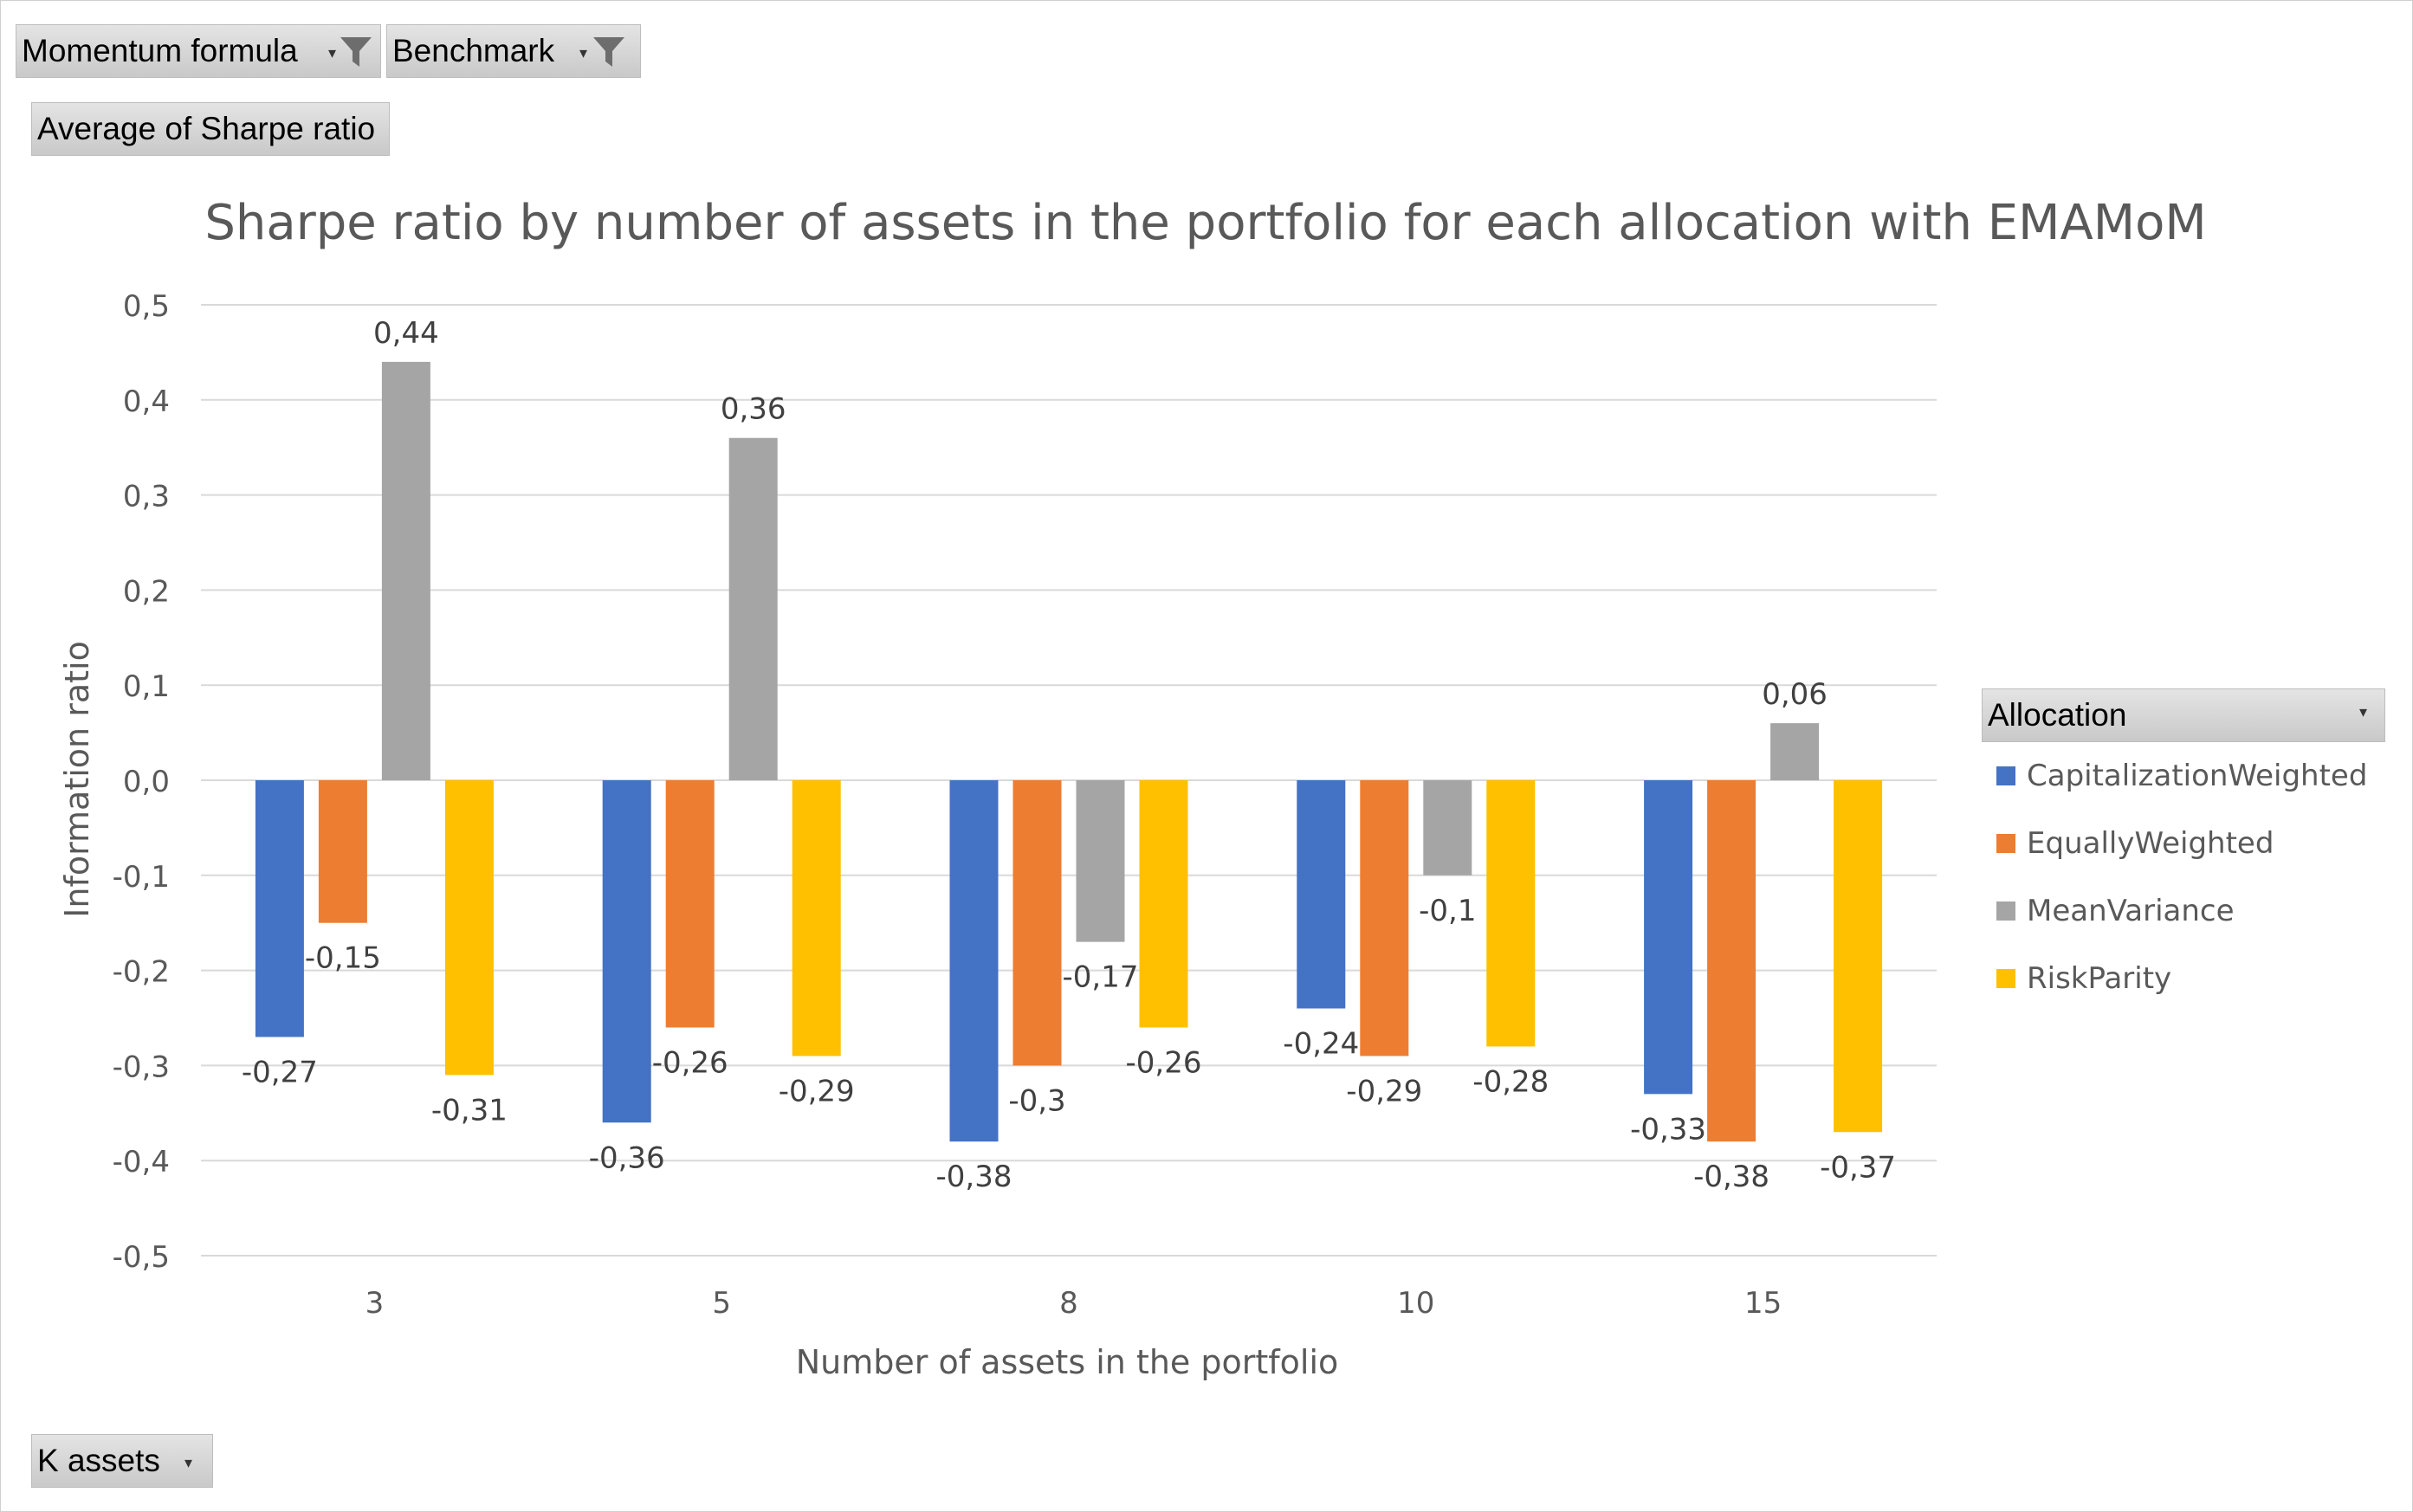  I want to click on y-tick-label: -0,3, so click(142, 1067).